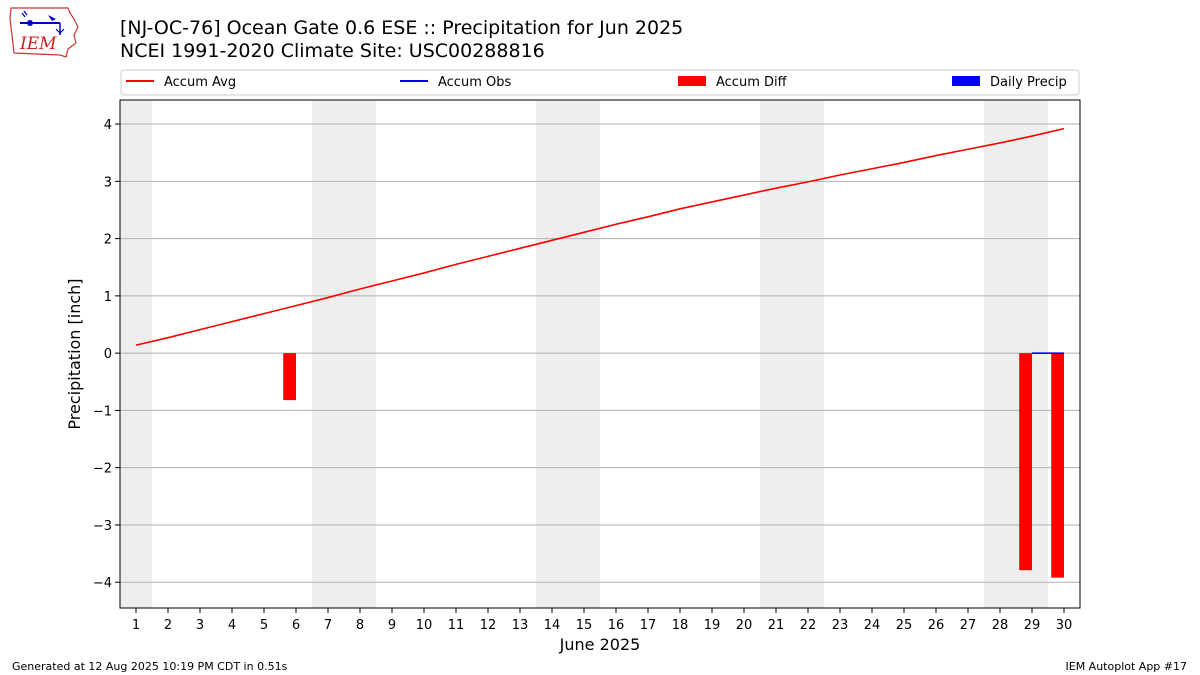 This screenshot has width=1200, height=675. I want to click on x-axis-label: June 2025, so click(600, 644).